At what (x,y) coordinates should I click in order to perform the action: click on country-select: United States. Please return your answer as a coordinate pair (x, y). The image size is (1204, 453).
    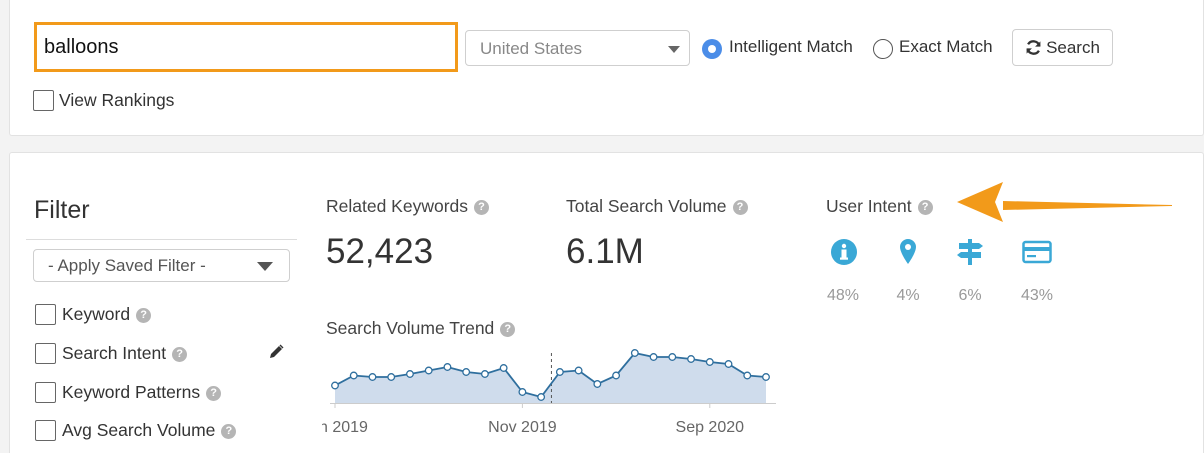
    Looking at the image, I should click on (577, 48).